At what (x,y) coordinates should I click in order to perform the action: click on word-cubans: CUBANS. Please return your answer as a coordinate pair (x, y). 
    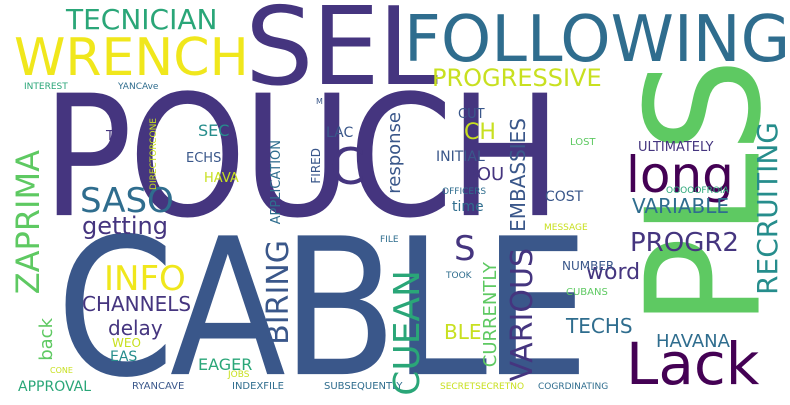
    Looking at the image, I should click on (587, 292).